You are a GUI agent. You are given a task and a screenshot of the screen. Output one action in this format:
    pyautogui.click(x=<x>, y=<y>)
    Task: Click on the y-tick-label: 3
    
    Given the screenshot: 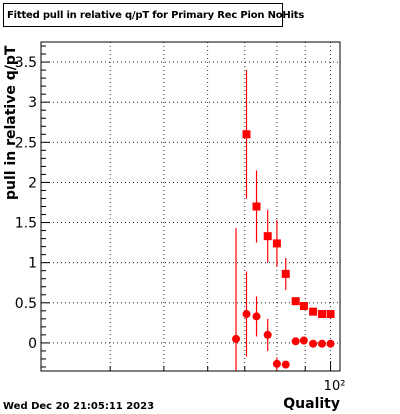 What is the action you would take?
    pyautogui.click(x=32, y=103)
    